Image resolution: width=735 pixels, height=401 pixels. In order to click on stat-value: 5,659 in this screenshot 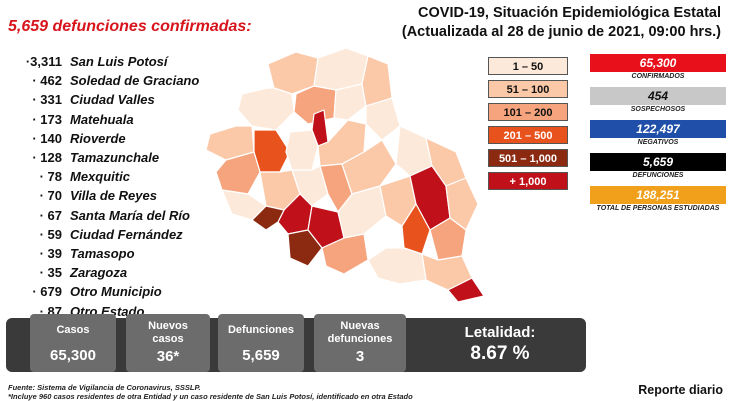, I will do `click(658, 162)`.